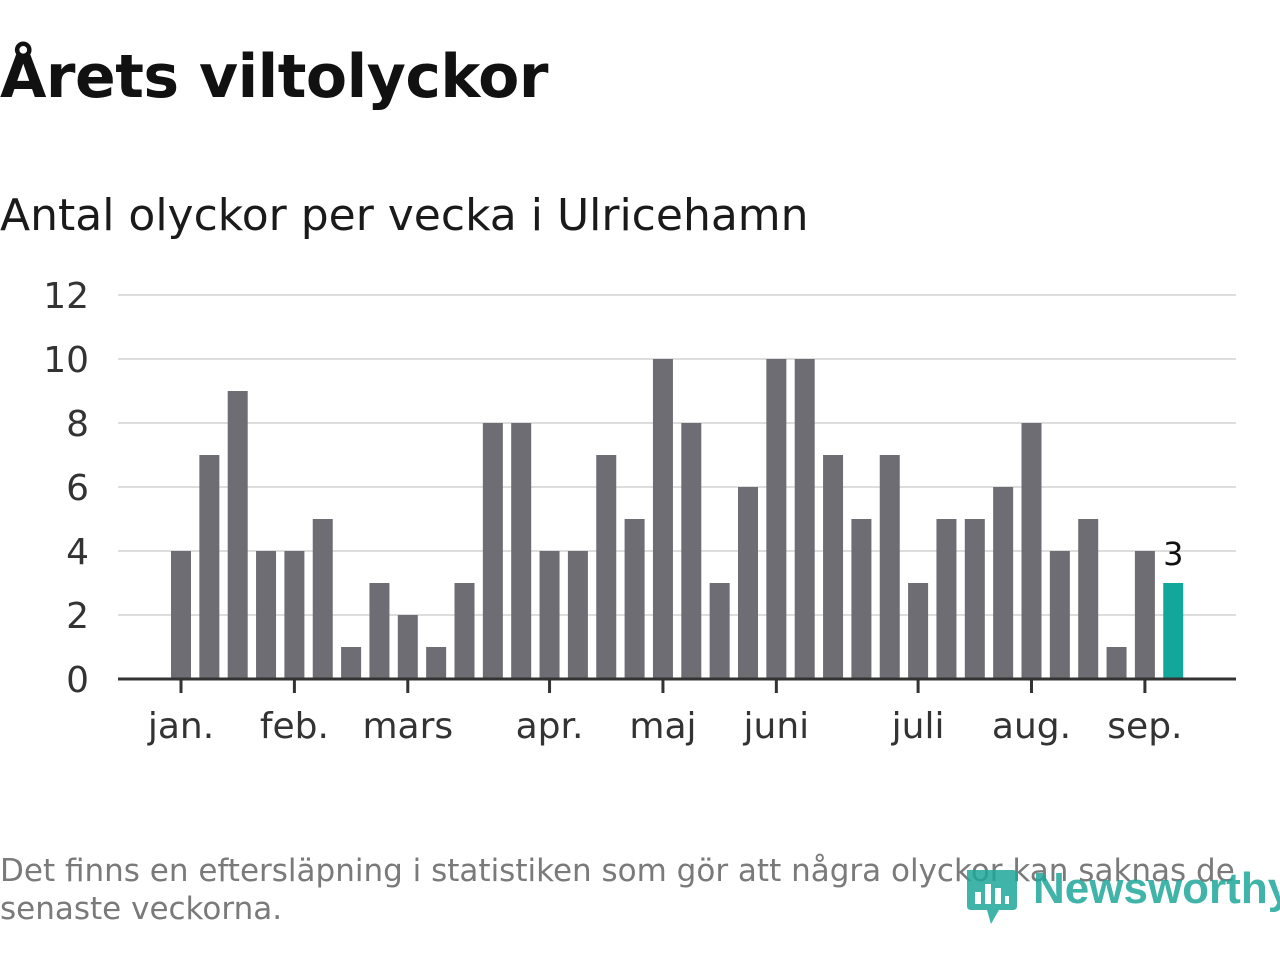  Describe the element at coordinates (77, 552) in the screenshot. I see `y-tick-label: 4` at that location.